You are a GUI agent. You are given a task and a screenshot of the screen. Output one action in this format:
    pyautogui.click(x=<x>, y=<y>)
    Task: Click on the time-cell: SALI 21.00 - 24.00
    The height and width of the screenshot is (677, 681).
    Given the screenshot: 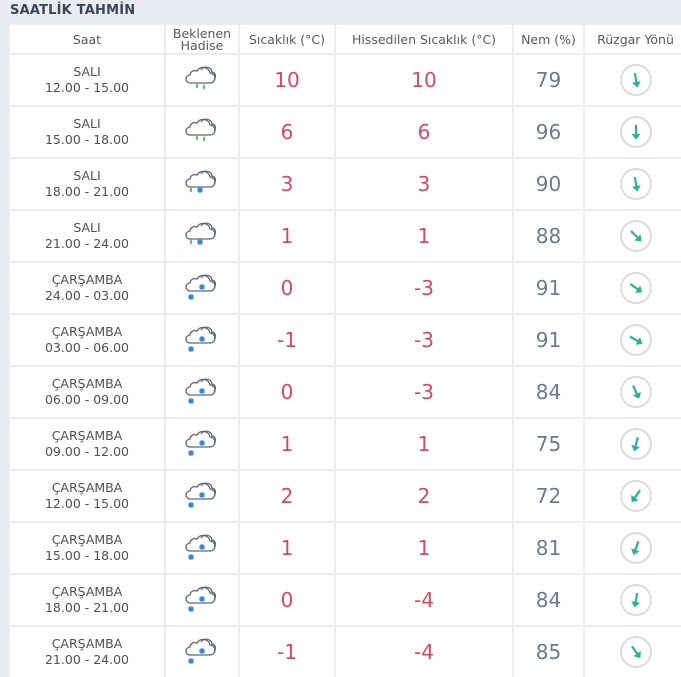 What is the action you would take?
    pyautogui.click(x=87, y=236)
    